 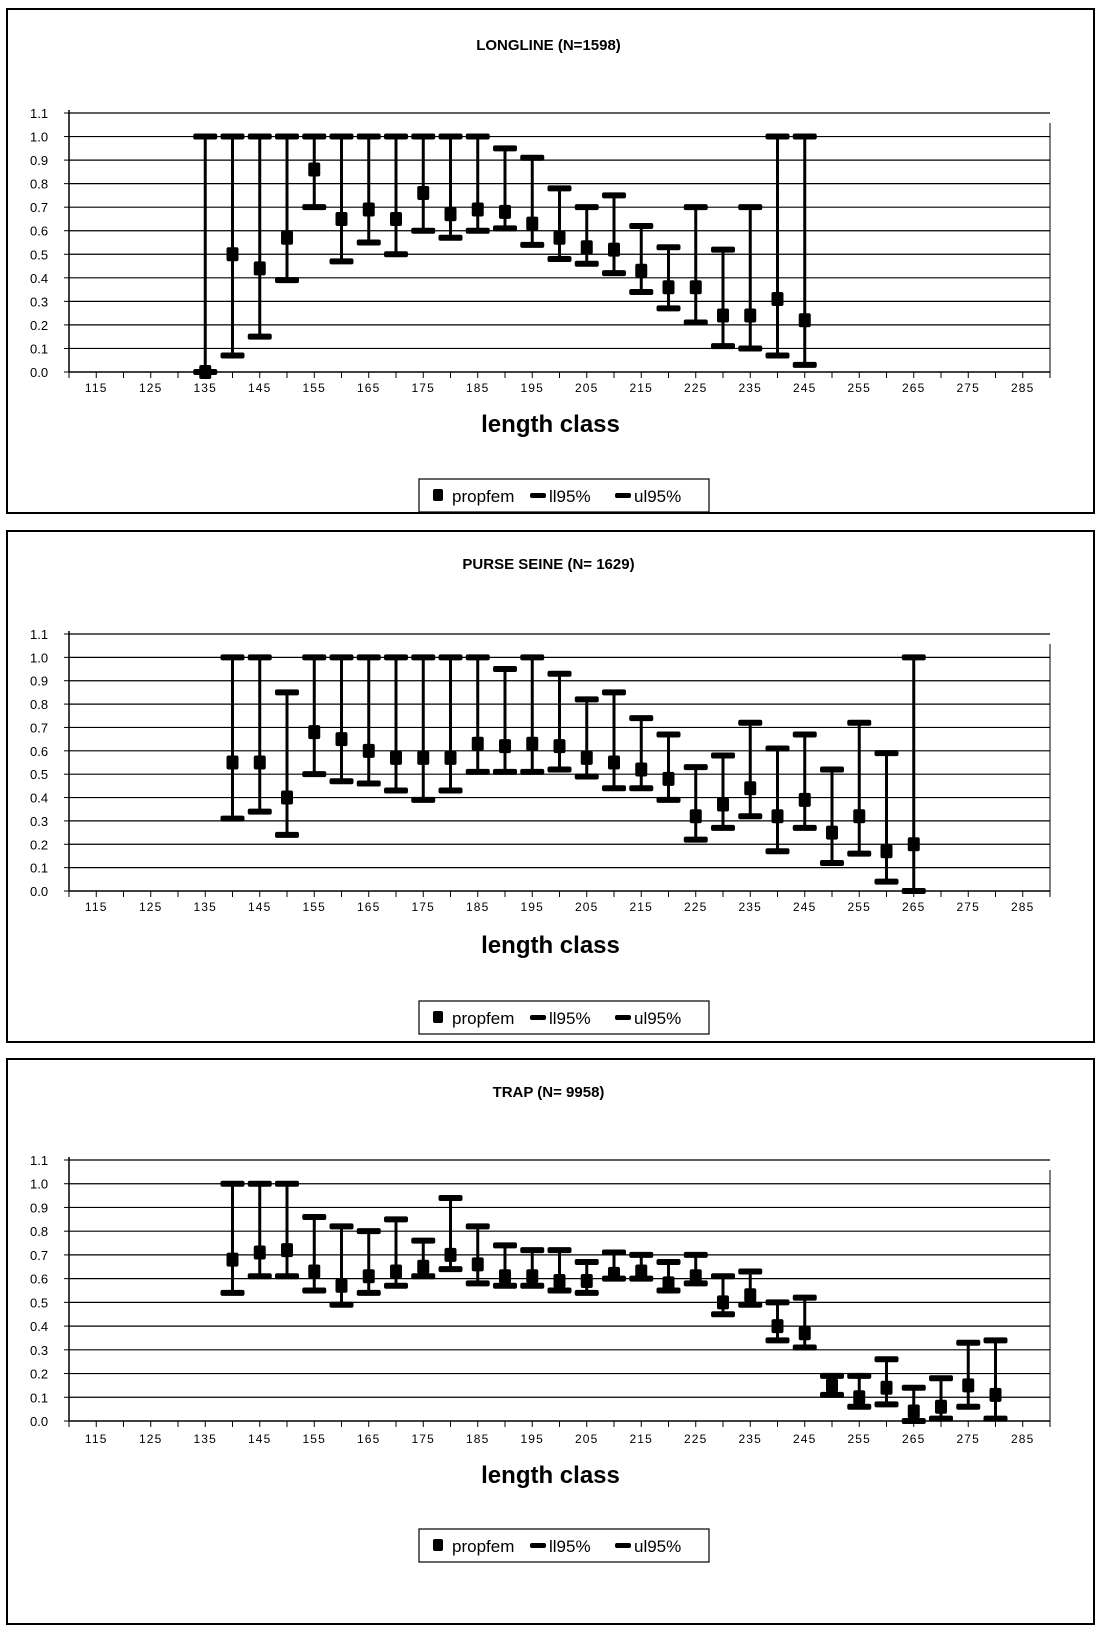 I want to click on y-tick-label: 0.8, so click(x=39, y=184).